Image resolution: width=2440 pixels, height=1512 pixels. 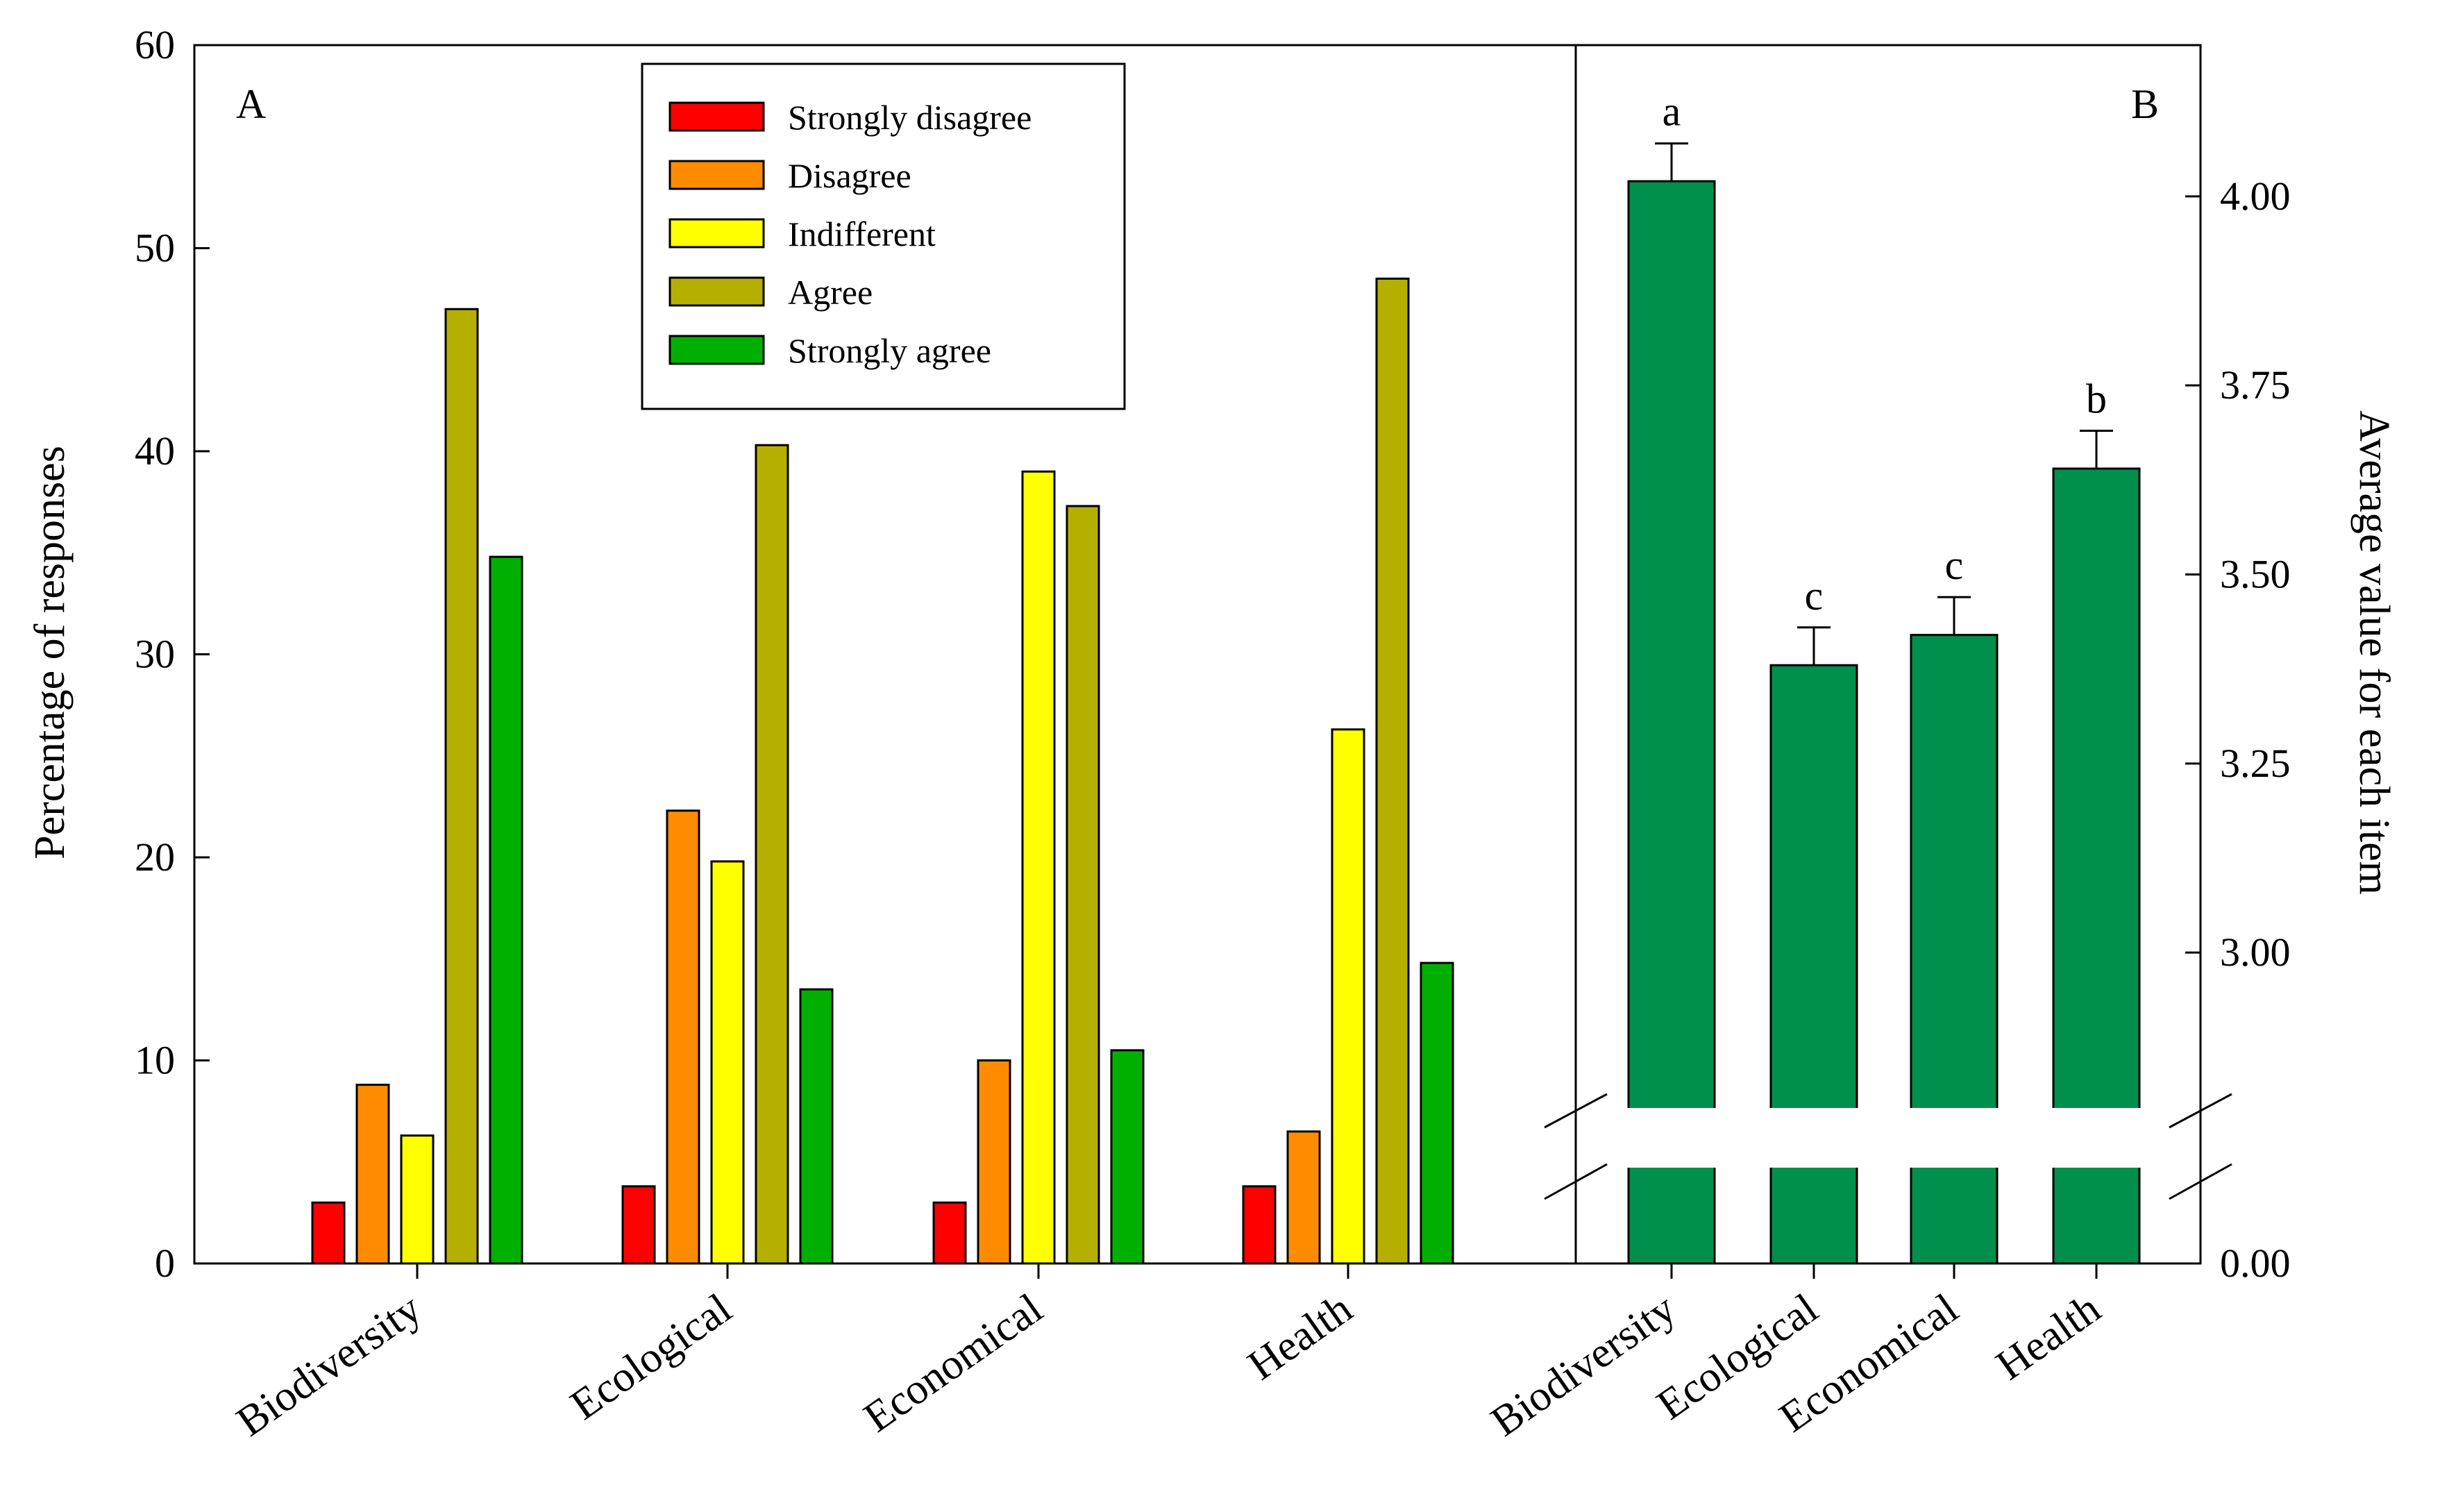 I want to click on axis-break-mark-left-upper, so click(x=1576, y=1111).